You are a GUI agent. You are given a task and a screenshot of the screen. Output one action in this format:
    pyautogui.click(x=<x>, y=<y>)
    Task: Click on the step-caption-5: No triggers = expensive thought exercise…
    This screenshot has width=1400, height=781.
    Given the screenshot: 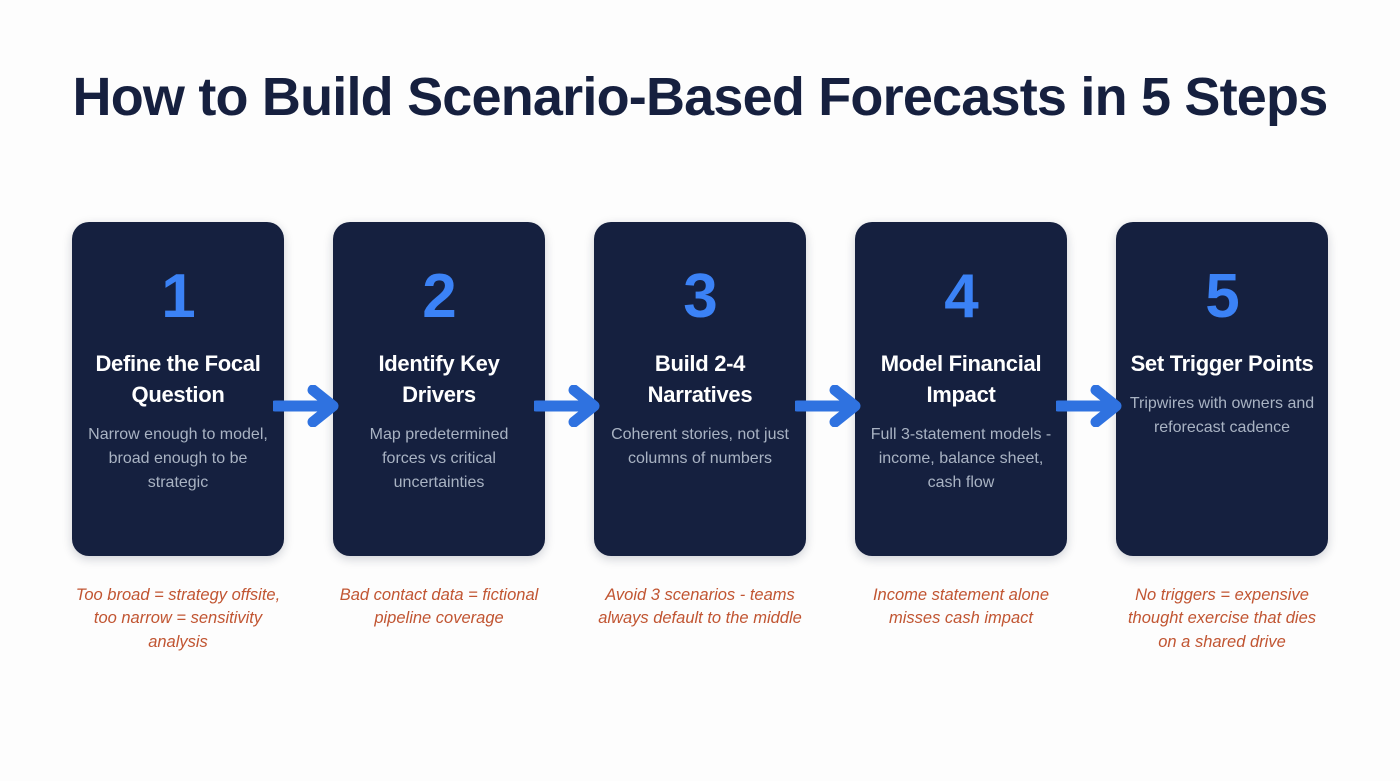 What is the action you would take?
    pyautogui.click(x=1222, y=618)
    